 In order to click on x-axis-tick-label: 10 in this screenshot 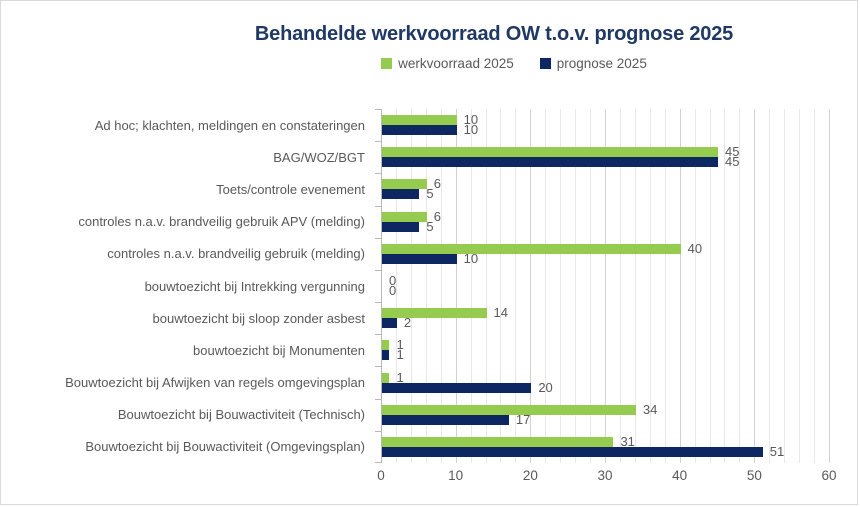, I will do `click(456, 475)`.